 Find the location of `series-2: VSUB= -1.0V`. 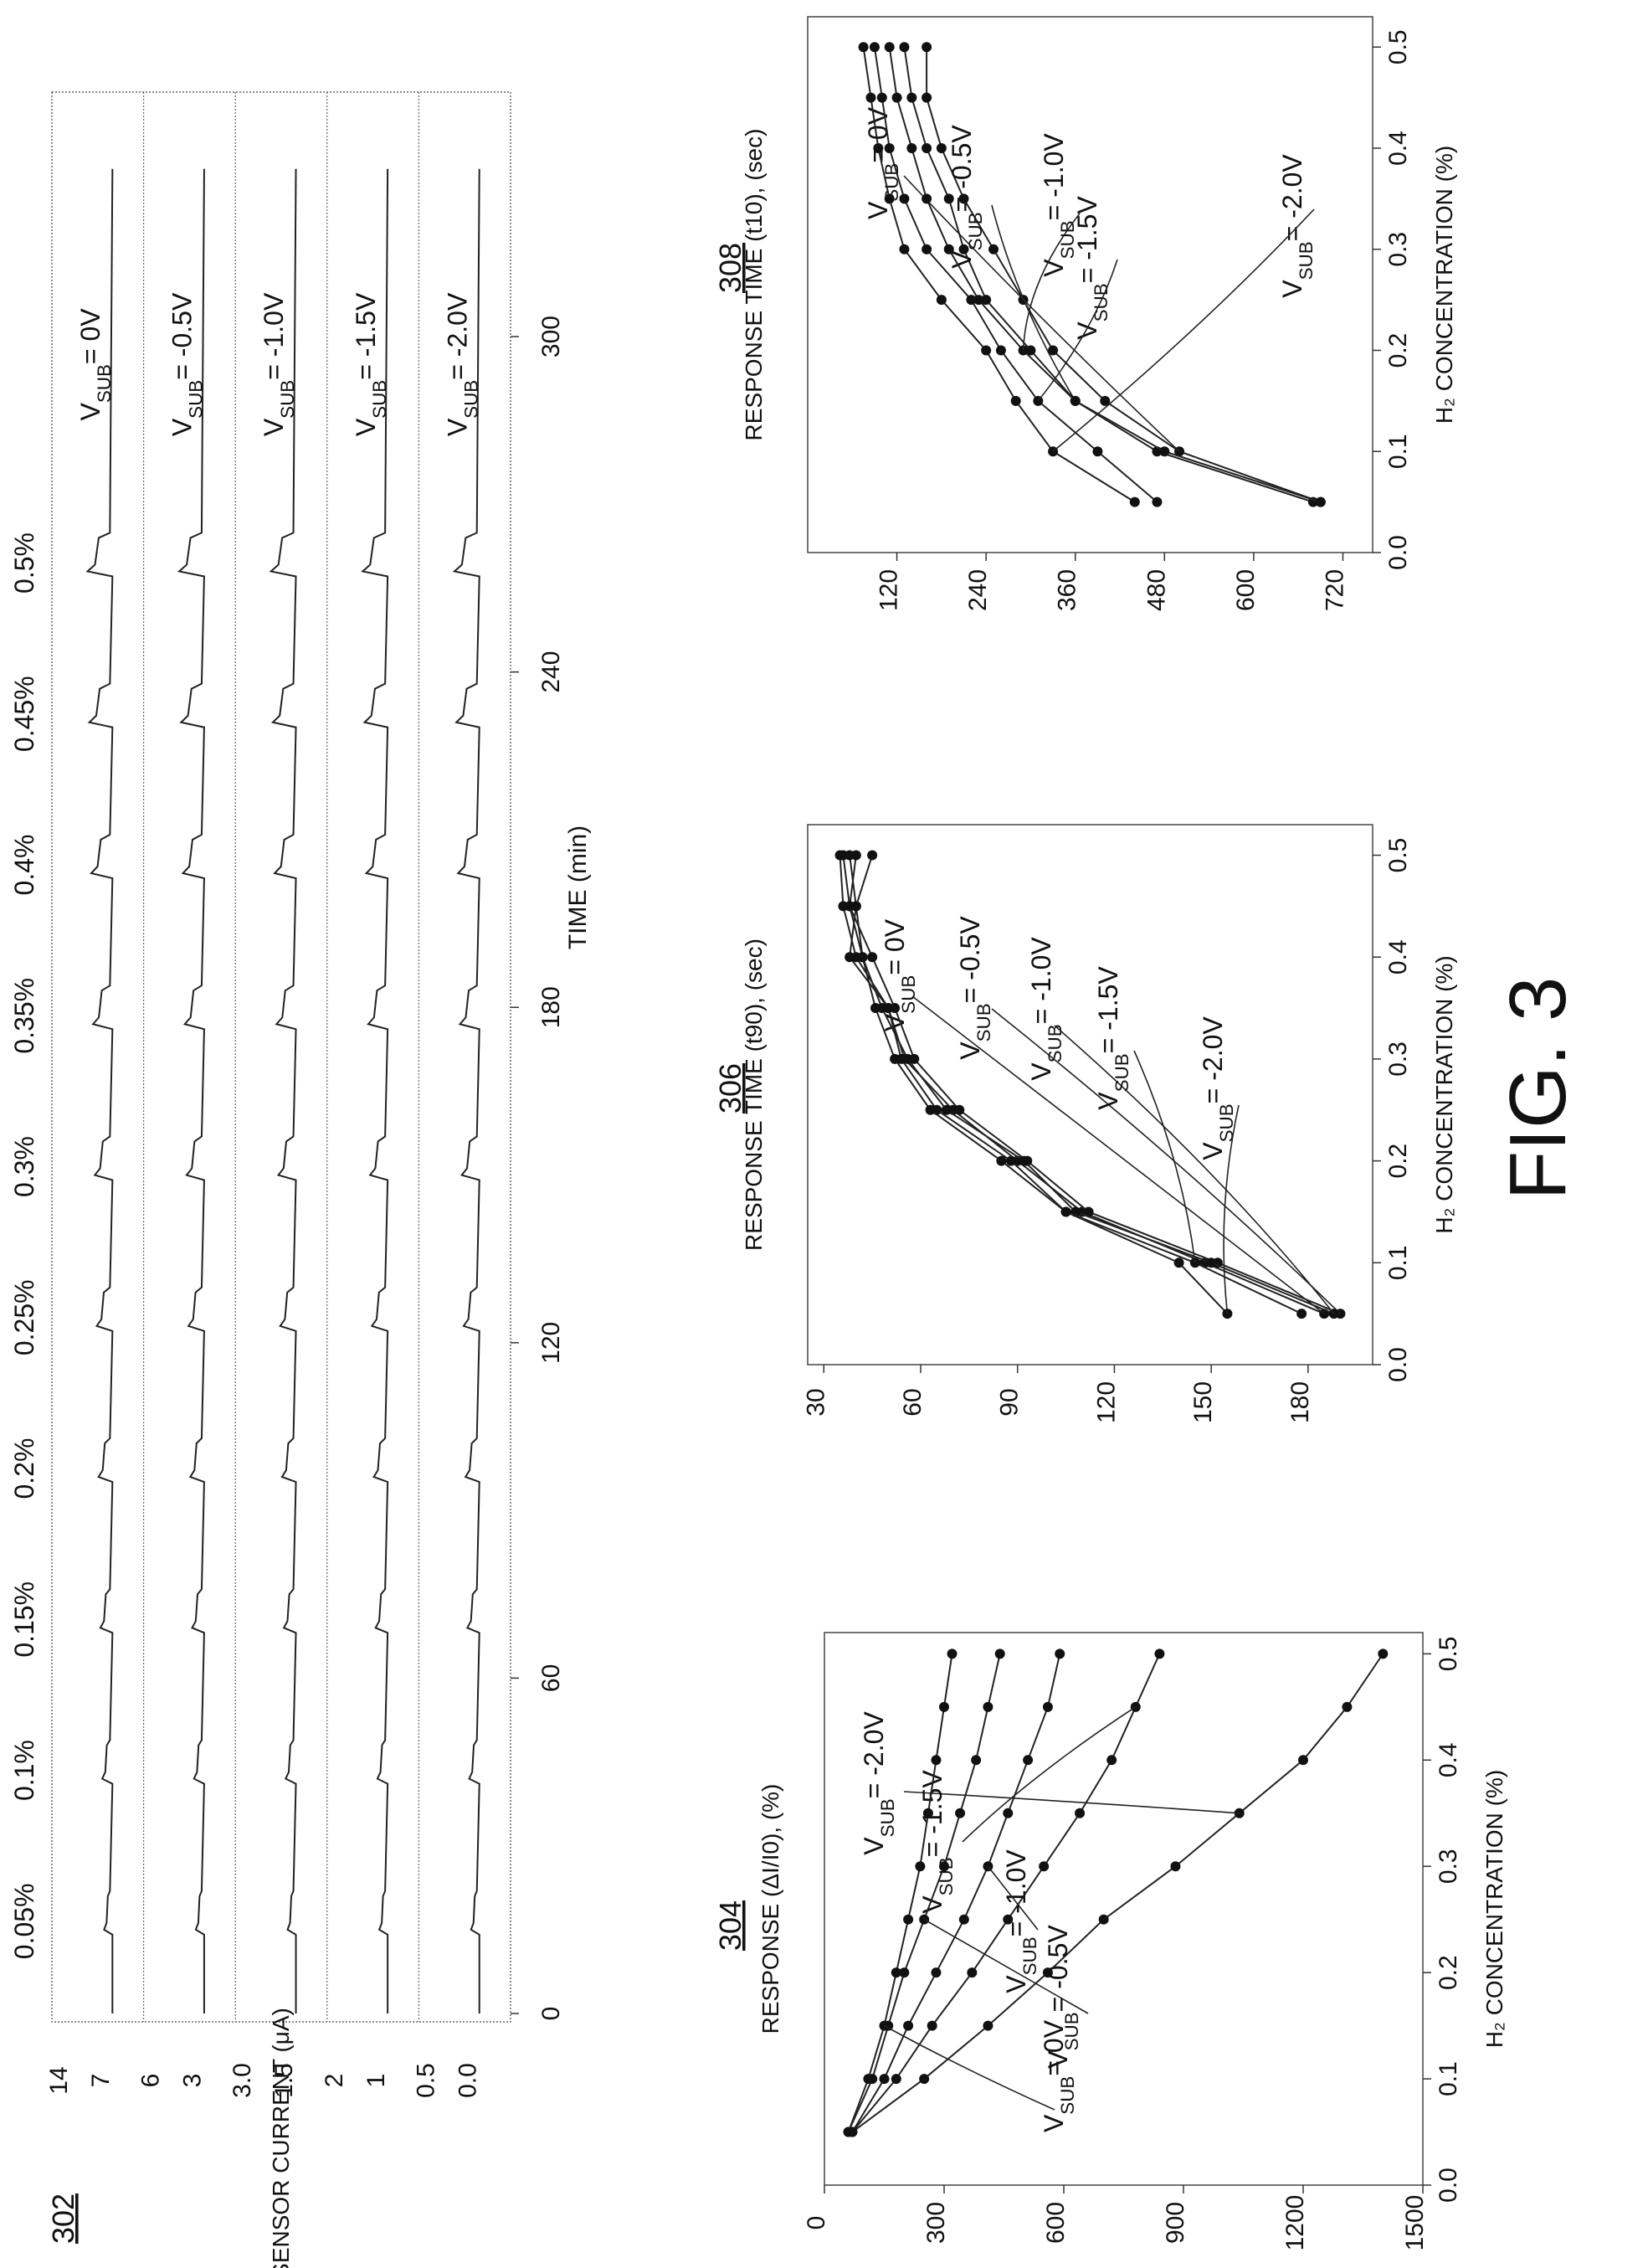

series-2: VSUB= -1.0V is located at coordinates (1094, 1084).